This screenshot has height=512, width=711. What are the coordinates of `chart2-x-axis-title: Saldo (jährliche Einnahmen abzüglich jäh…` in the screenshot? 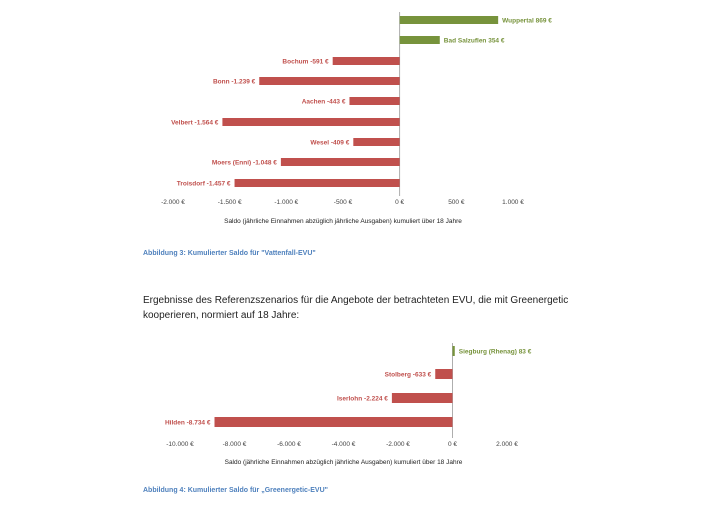 It's located at (344, 462).